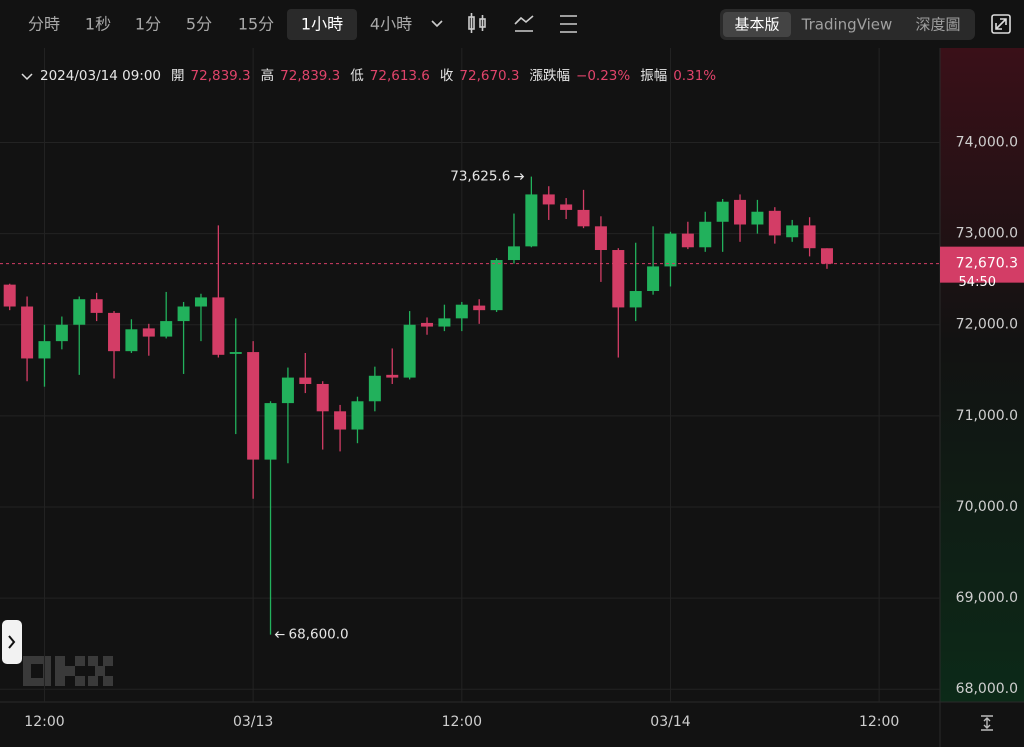 Image resolution: width=1024 pixels, height=747 pixels. I want to click on y-tick-label: 71,000.0, so click(987, 416).